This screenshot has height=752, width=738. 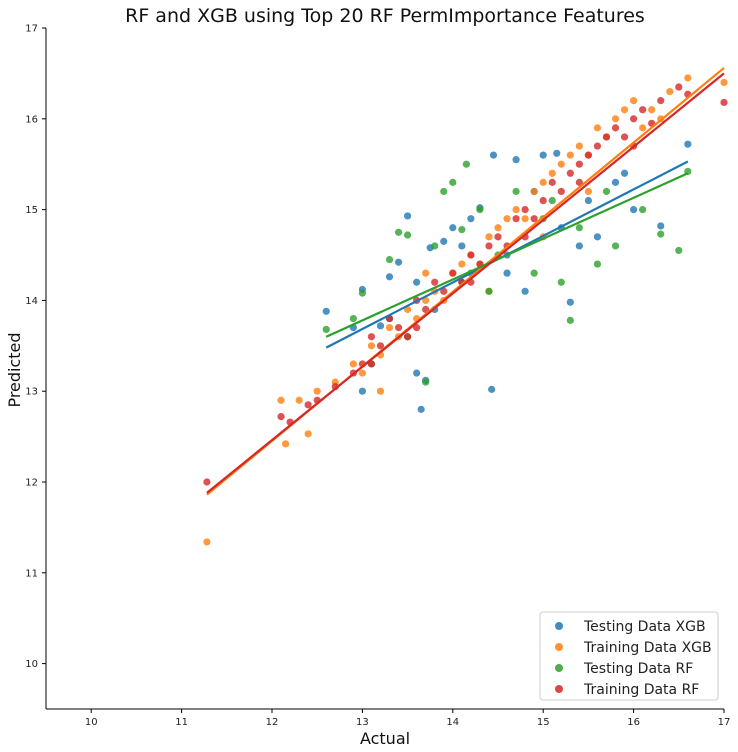 What do you see at coordinates (385, 738) in the screenshot?
I see `x-axis-label: Actual` at bounding box center [385, 738].